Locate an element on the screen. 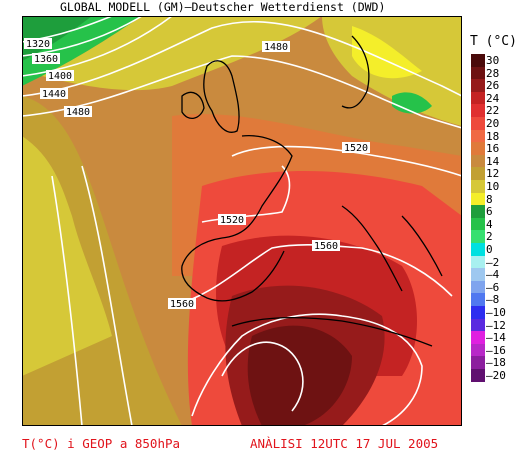  legend-label: –6 is located at coordinates (493, 287).